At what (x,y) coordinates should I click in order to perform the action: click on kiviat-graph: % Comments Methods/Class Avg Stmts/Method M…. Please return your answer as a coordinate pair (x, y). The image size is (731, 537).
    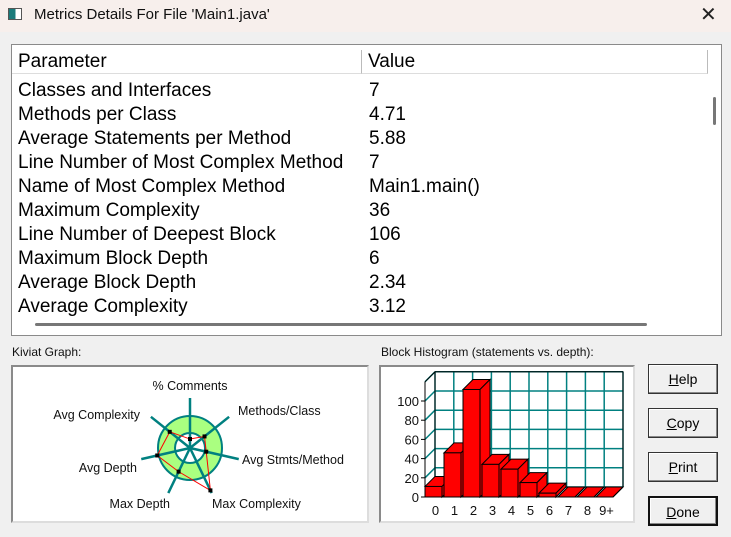
    Looking at the image, I should click on (198, 445).